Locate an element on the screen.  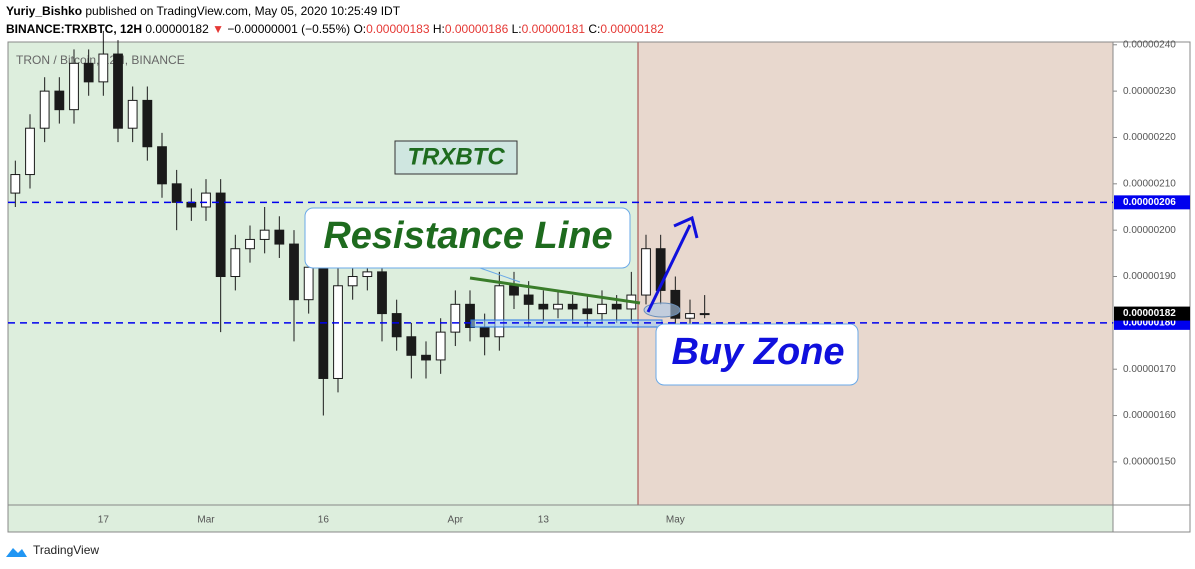
trend-line is located at coordinates (555, 290).